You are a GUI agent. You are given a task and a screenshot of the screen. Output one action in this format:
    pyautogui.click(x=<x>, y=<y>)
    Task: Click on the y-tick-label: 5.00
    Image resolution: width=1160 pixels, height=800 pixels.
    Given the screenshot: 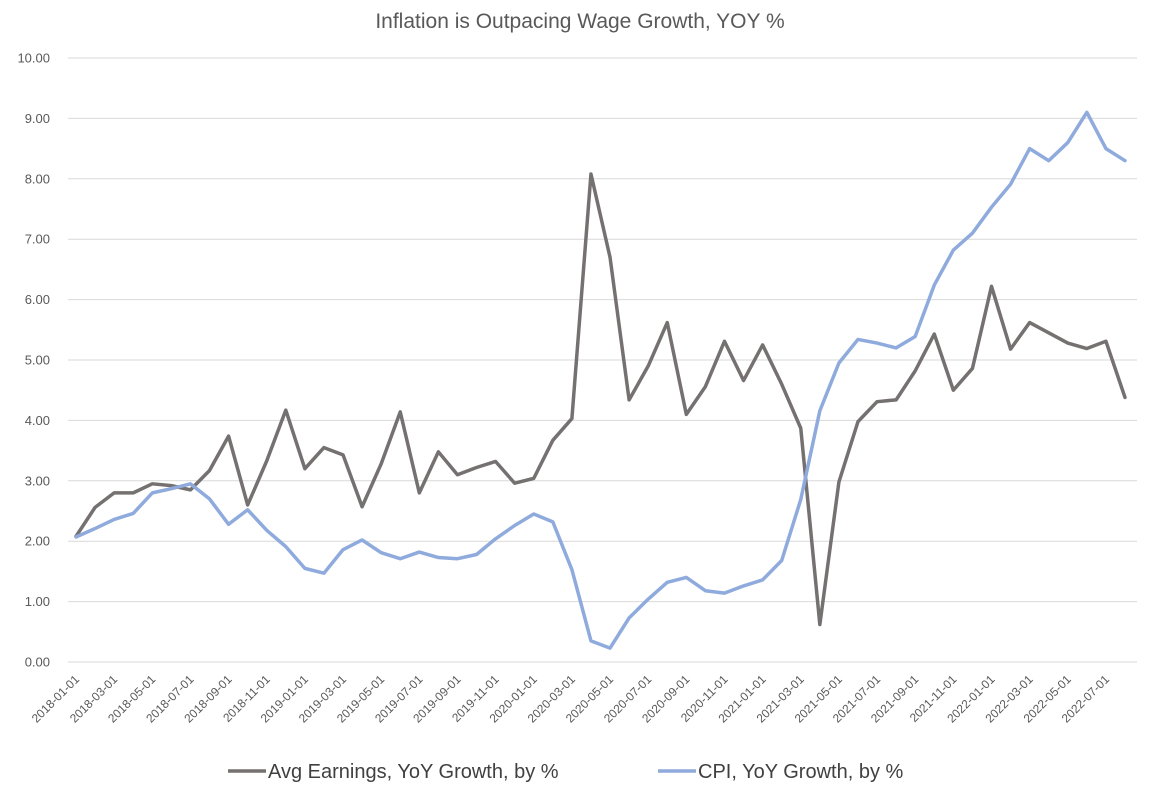 What is the action you would take?
    pyautogui.click(x=37, y=360)
    